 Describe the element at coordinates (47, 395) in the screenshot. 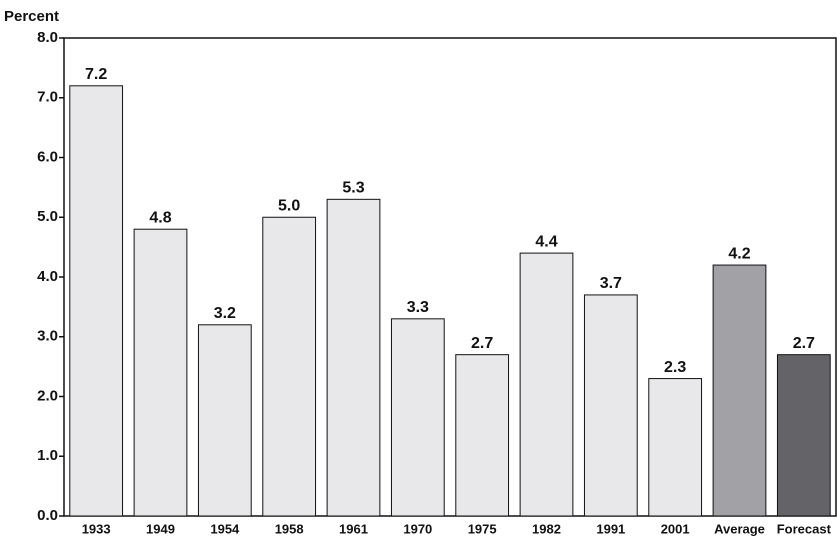

I see `y-tick-label: 2.0` at that location.